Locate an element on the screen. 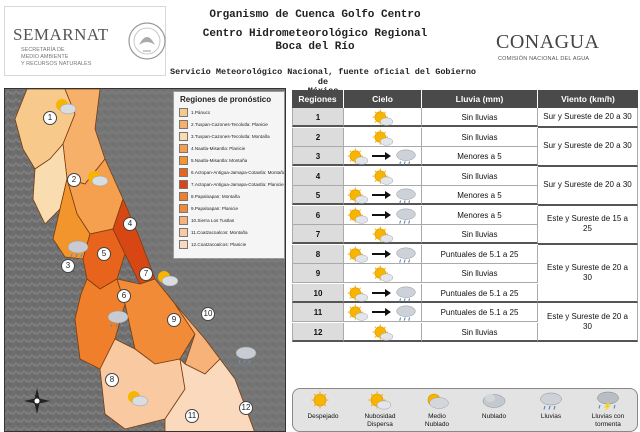 This screenshot has width=640, height=432. table-row: 12 Sin lluvias is located at coordinates (465, 332).